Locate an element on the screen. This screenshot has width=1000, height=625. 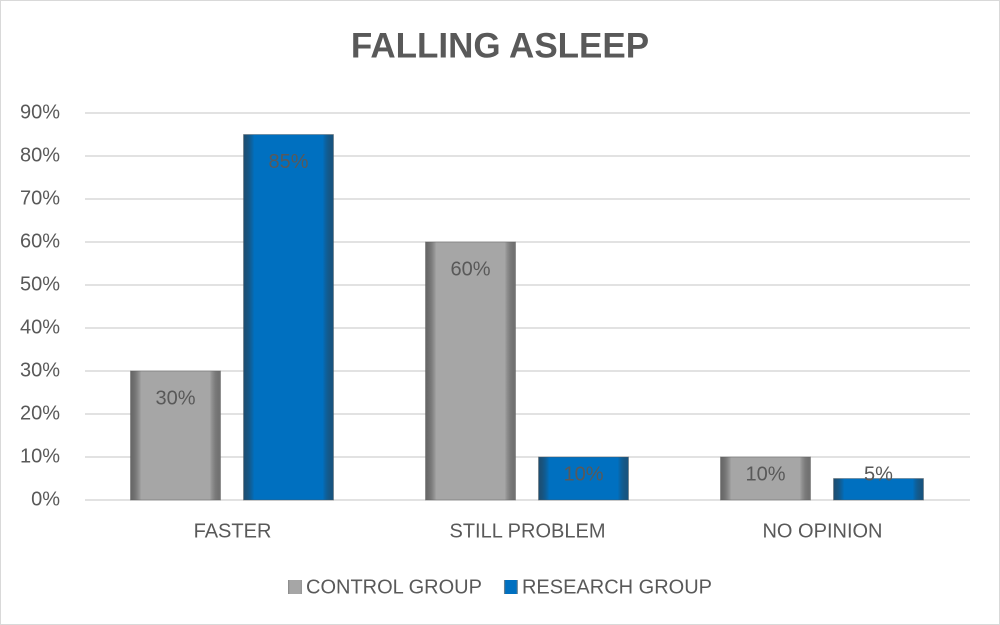
y-tick-label: 70% is located at coordinates (40, 198).